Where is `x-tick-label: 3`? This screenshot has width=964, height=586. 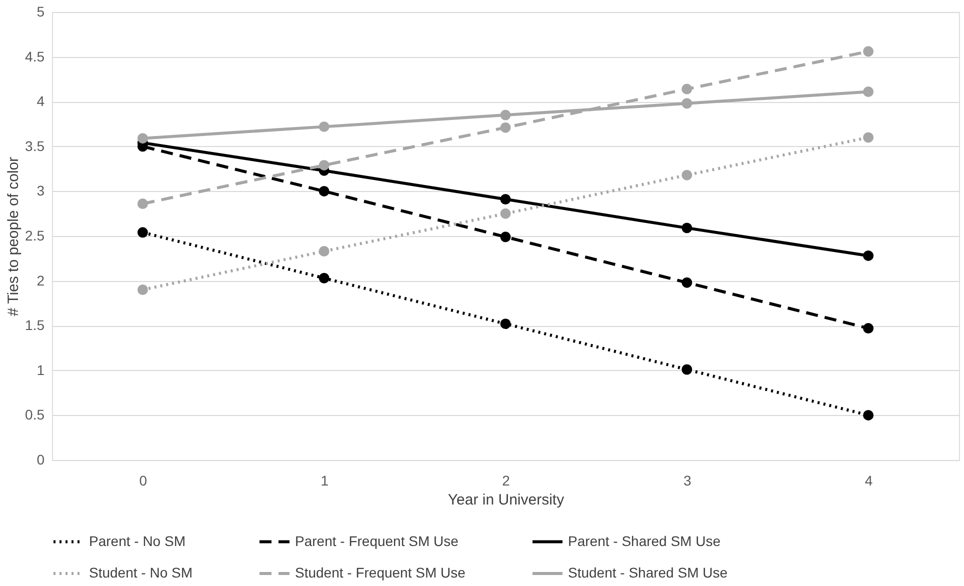 x-tick-label: 3 is located at coordinates (688, 480).